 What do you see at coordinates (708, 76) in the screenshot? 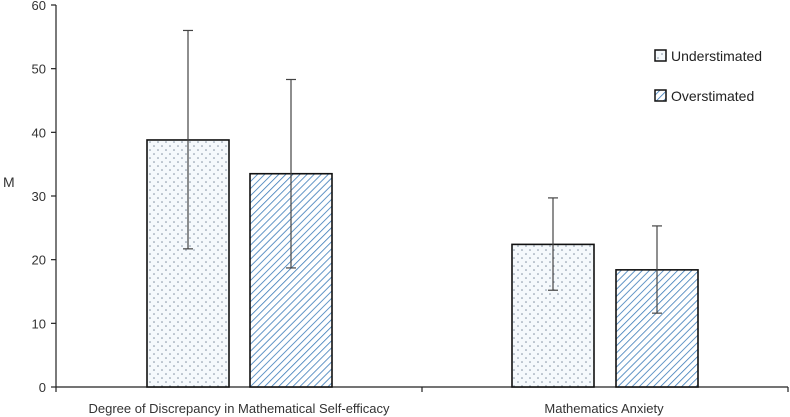
I see `legend: Understimated Overstimated` at bounding box center [708, 76].